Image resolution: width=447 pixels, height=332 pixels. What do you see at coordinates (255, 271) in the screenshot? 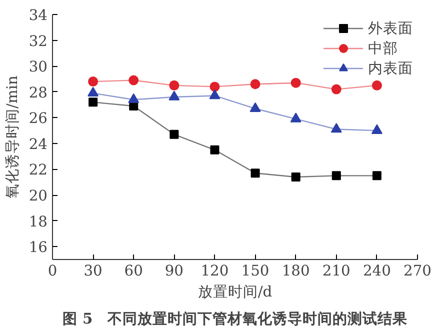
I see `x-tick-label: 150` at bounding box center [255, 271].